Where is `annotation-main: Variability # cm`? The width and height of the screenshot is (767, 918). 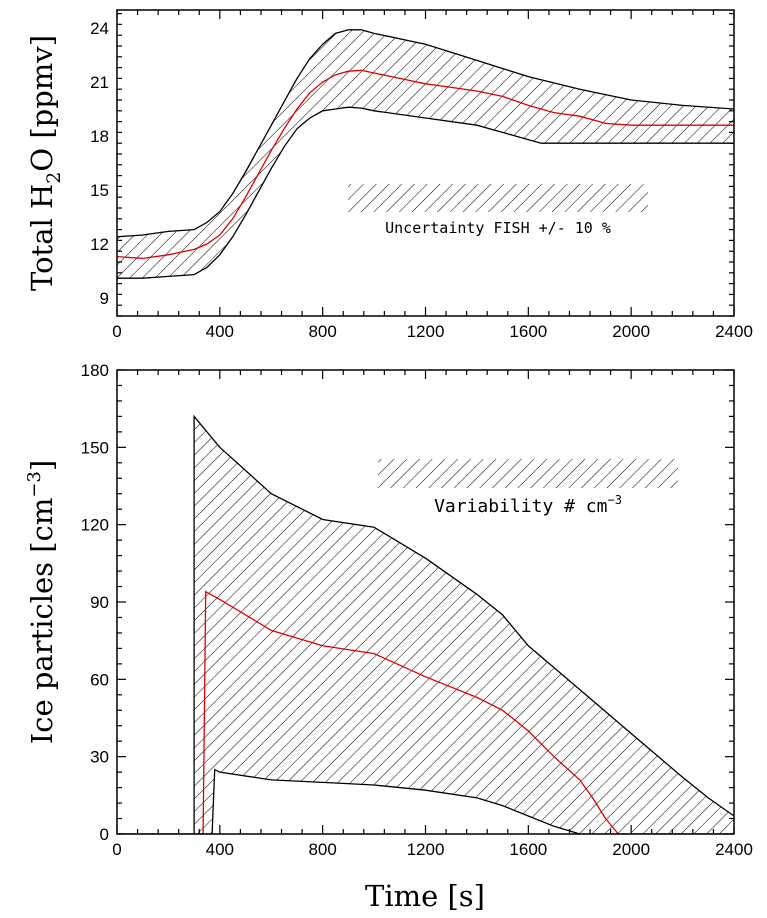 annotation-main: Variability # cm is located at coordinates (520, 506).